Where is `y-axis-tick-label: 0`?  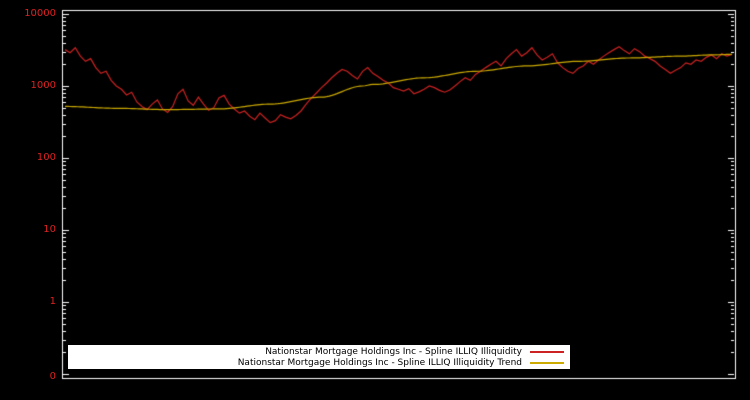
y-axis-tick-label: 0 is located at coordinates (52, 376).